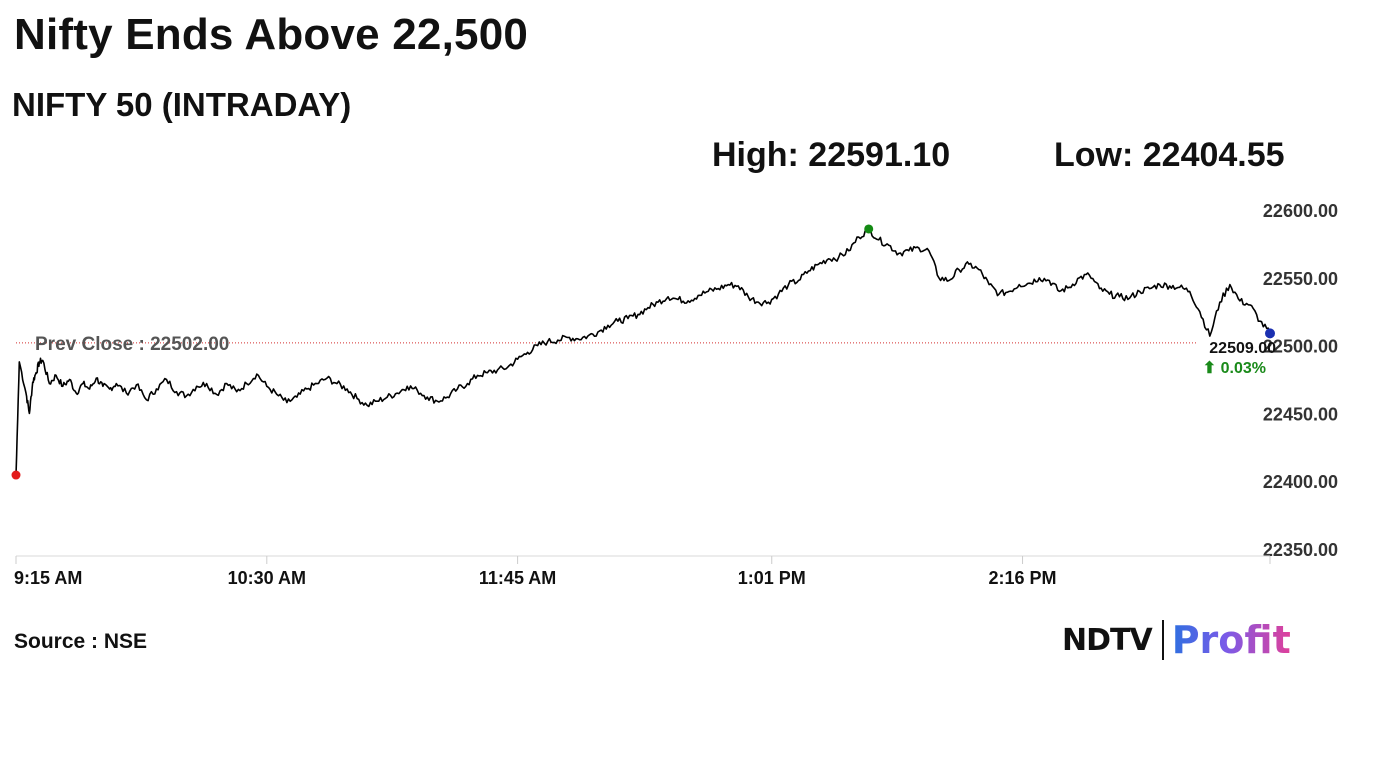  Describe the element at coordinates (182, 104) in the screenshot. I see `chart-subtitle: NIFTY 50 (INTRADAY)` at that location.